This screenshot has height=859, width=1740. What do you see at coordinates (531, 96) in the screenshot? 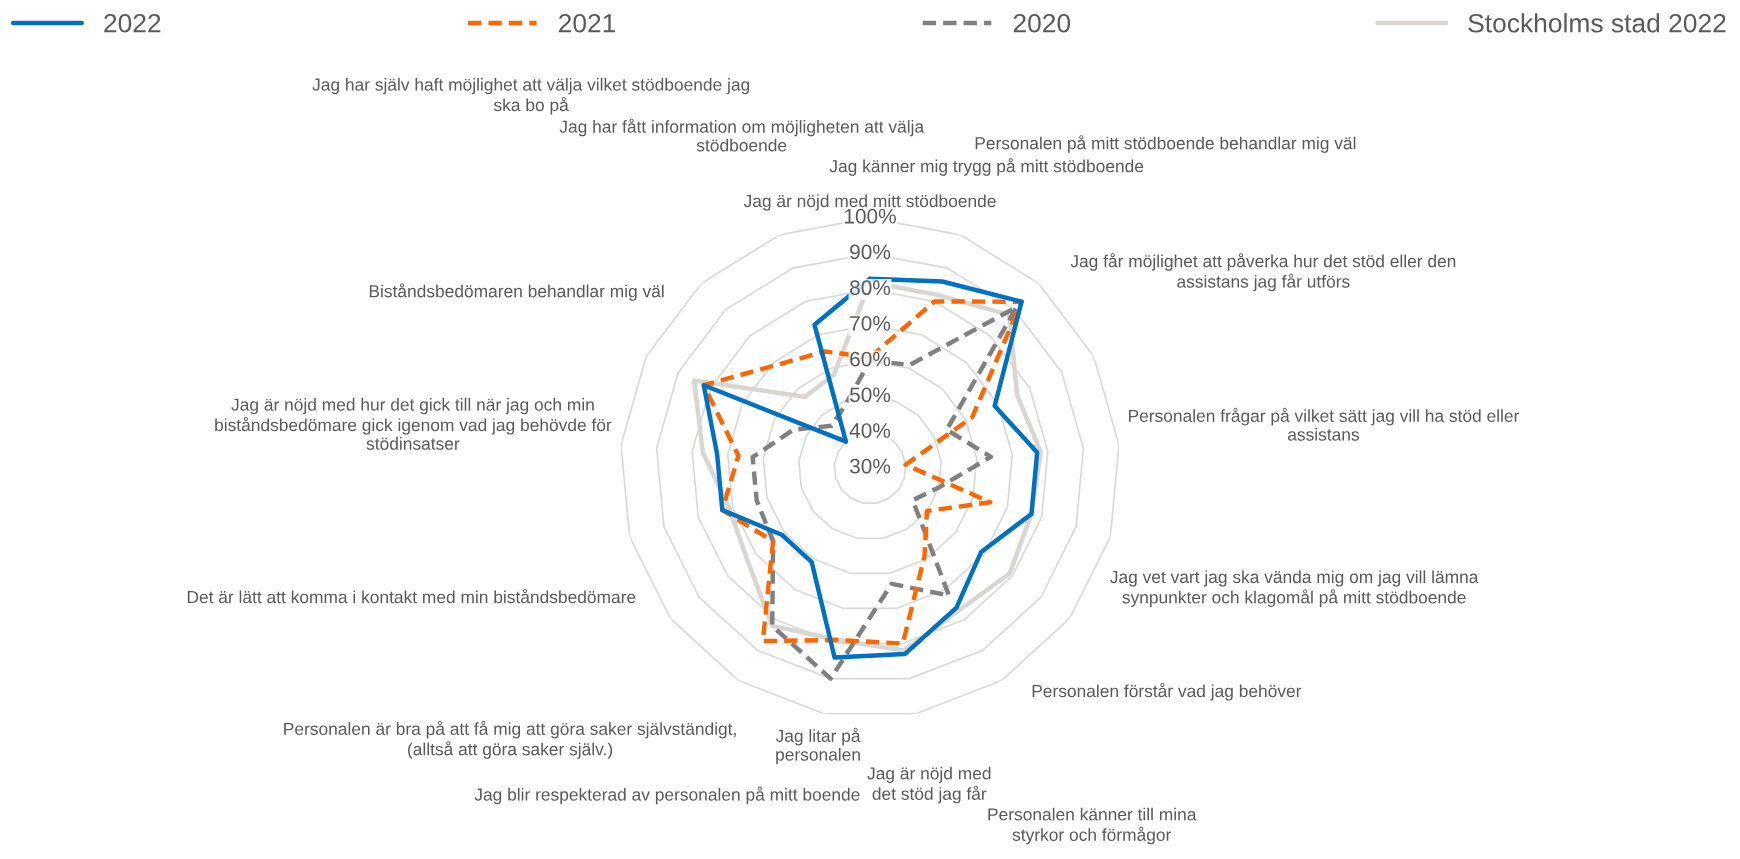
I see `spoke-label: Jag har själv haft möjlighet att välja vilket stödboende jag ska bo på` at bounding box center [531, 96].